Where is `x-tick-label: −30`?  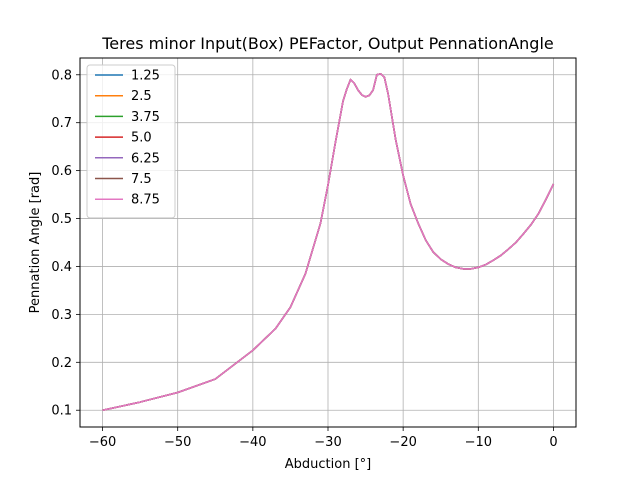
x-tick-label: −30 is located at coordinates (327, 442).